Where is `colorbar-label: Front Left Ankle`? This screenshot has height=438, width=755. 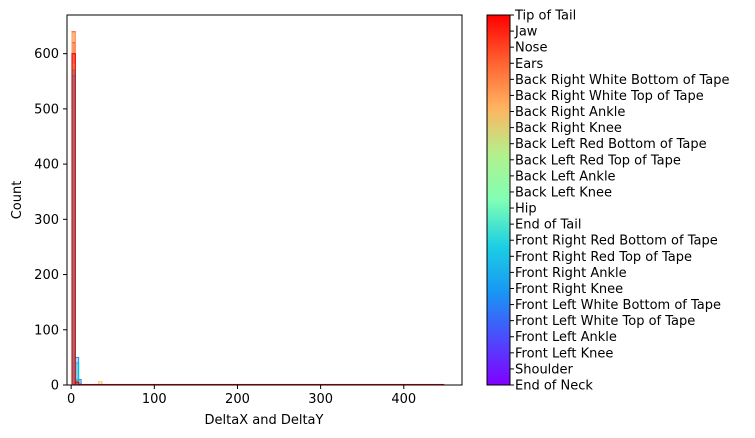 colorbar-label: Front Left Ankle is located at coordinates (566, 337).